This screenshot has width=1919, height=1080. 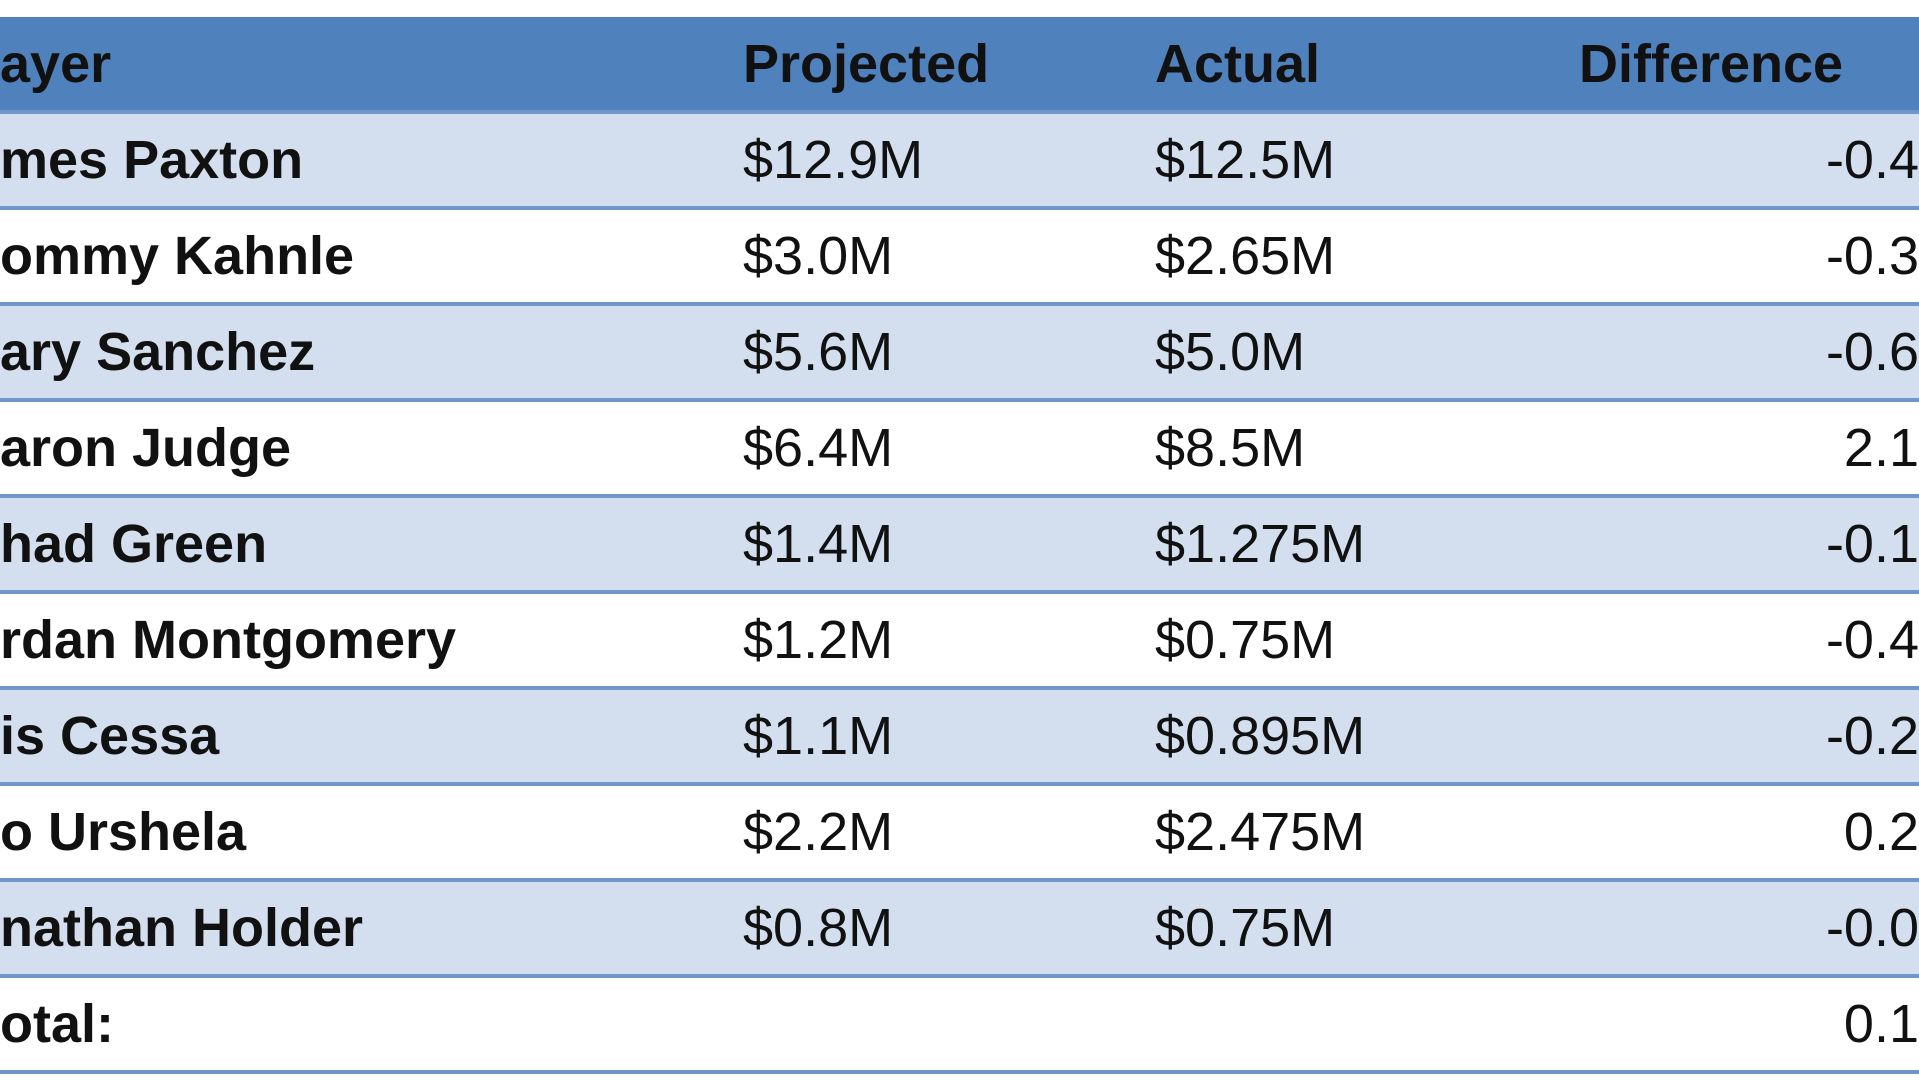 What do you see at coordinates (1238, 63) in the screenshot?
I see `cell: Actual` at bounding box center [1238, 63].